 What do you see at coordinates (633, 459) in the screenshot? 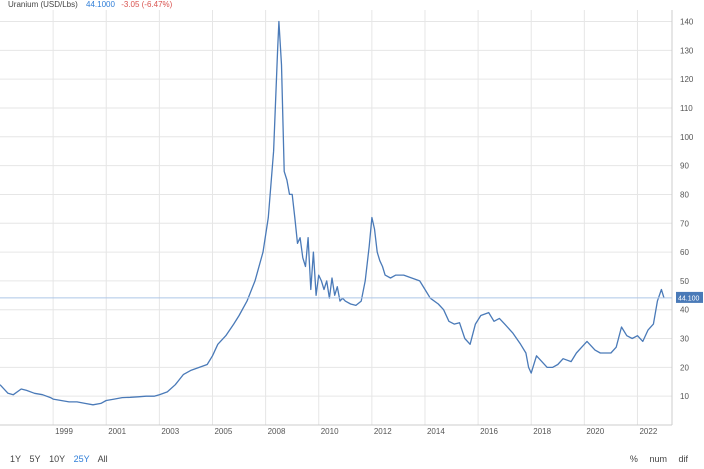
I see `mode-percent-button: %` at bounding box center [633, 459].